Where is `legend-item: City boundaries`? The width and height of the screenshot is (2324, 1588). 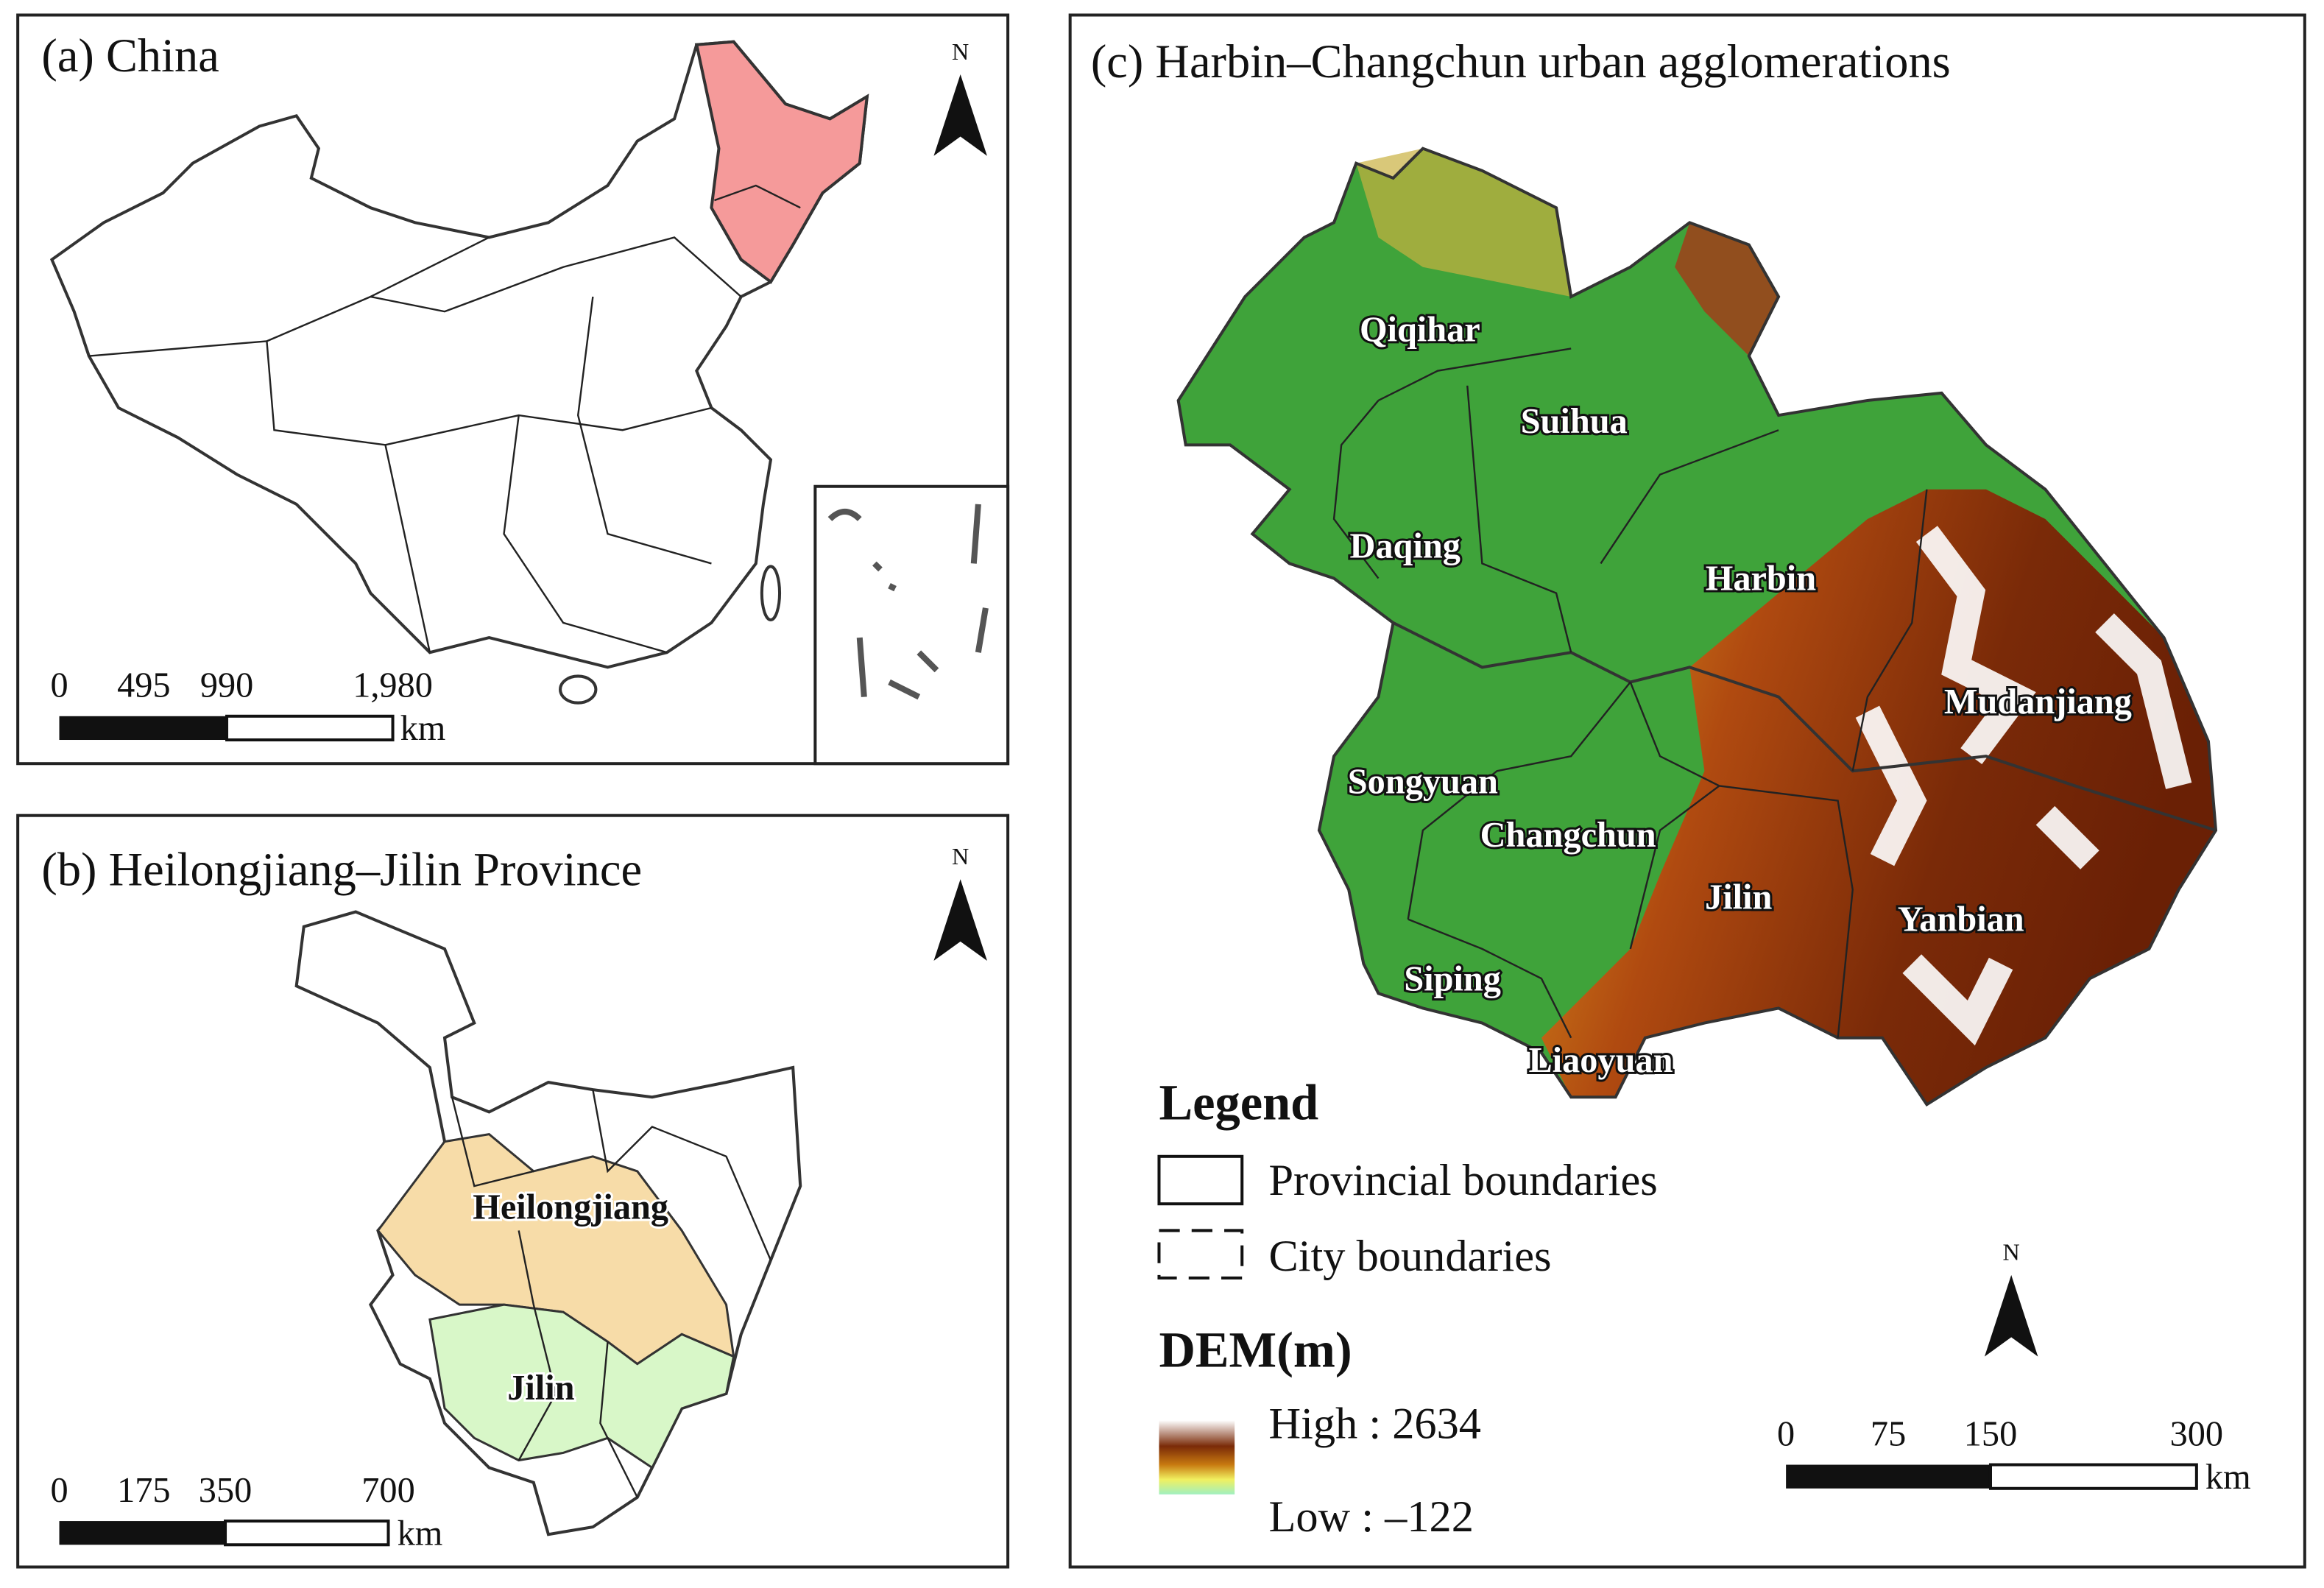
legend-item: City boundaries is located at coordinates (1409, 1256).